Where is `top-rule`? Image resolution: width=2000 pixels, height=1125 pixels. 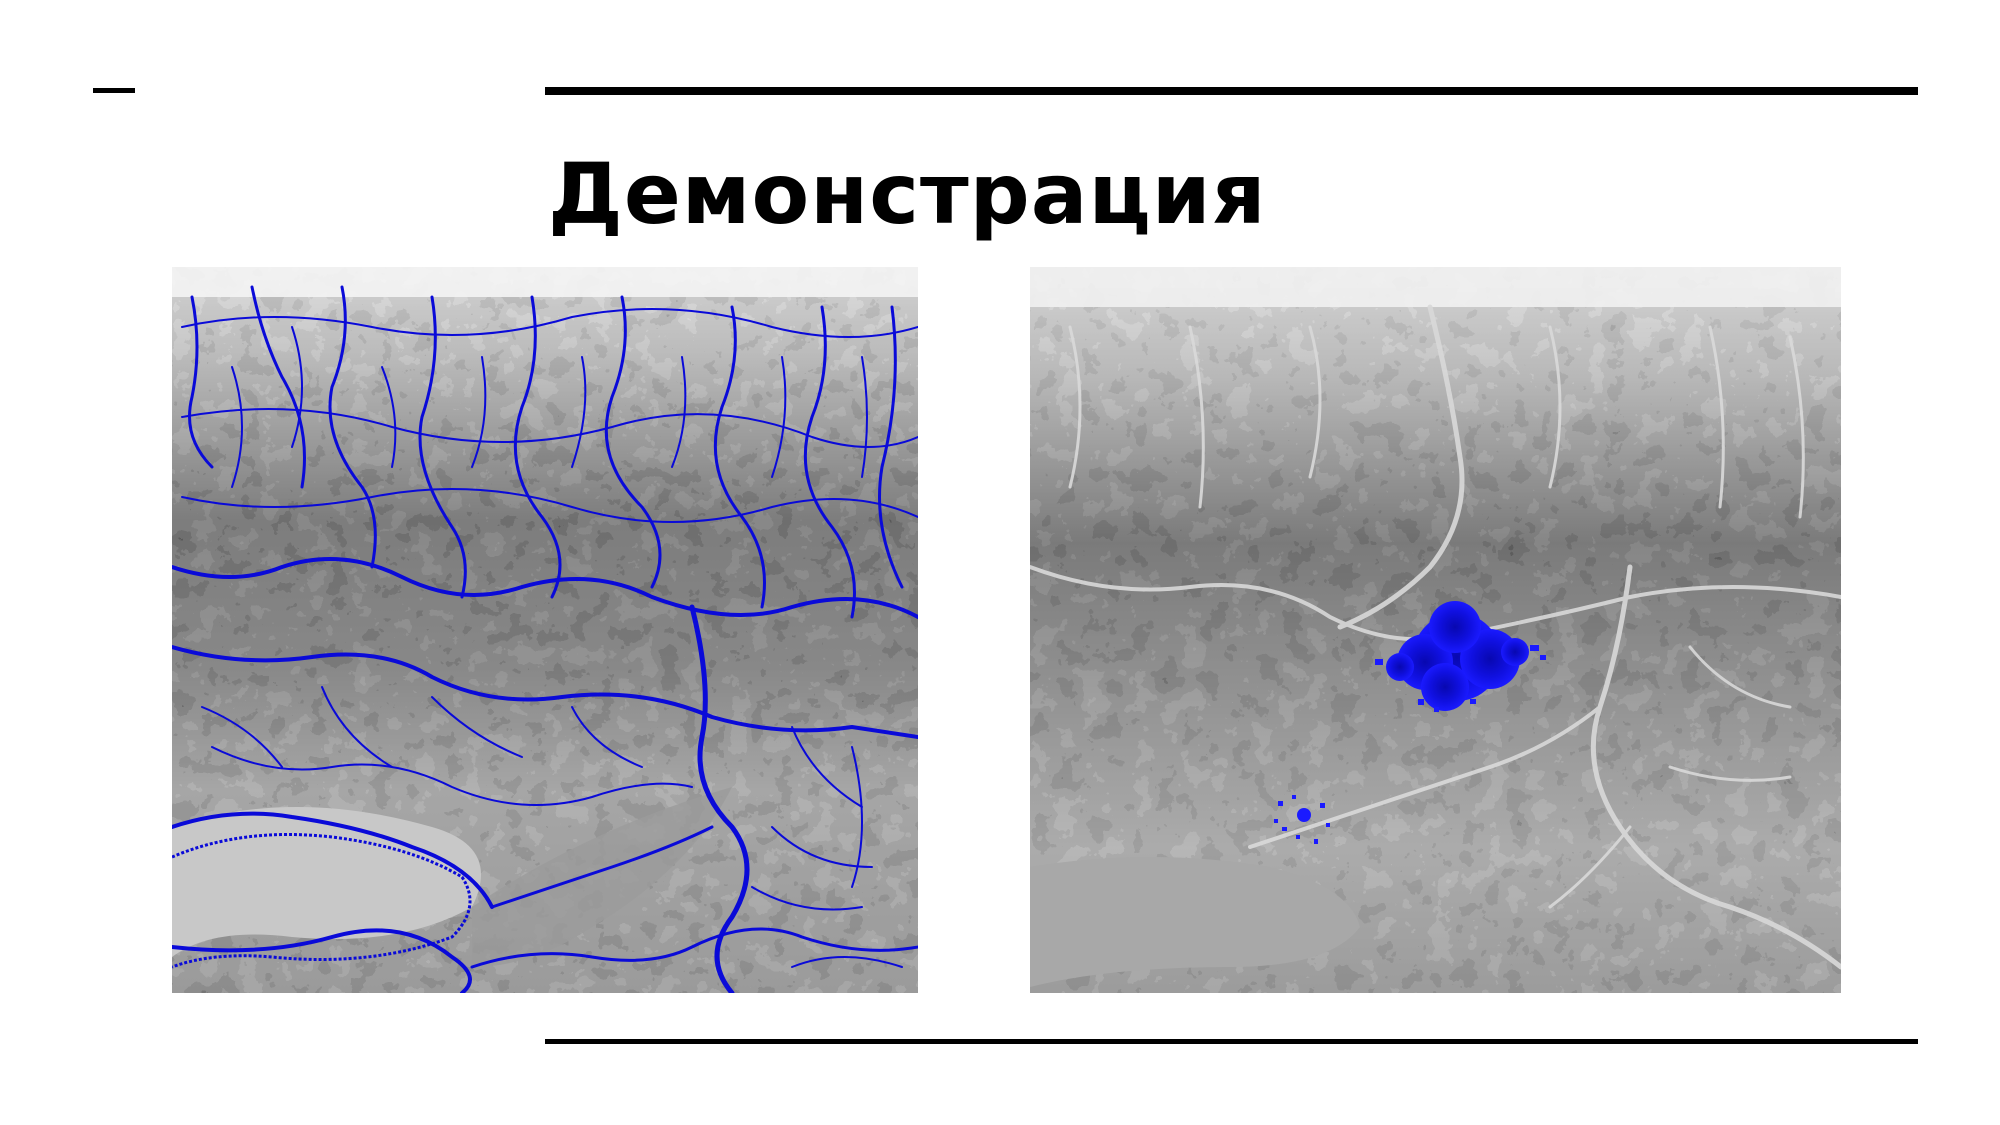
top-rule is located at coordinates (1231, 91).